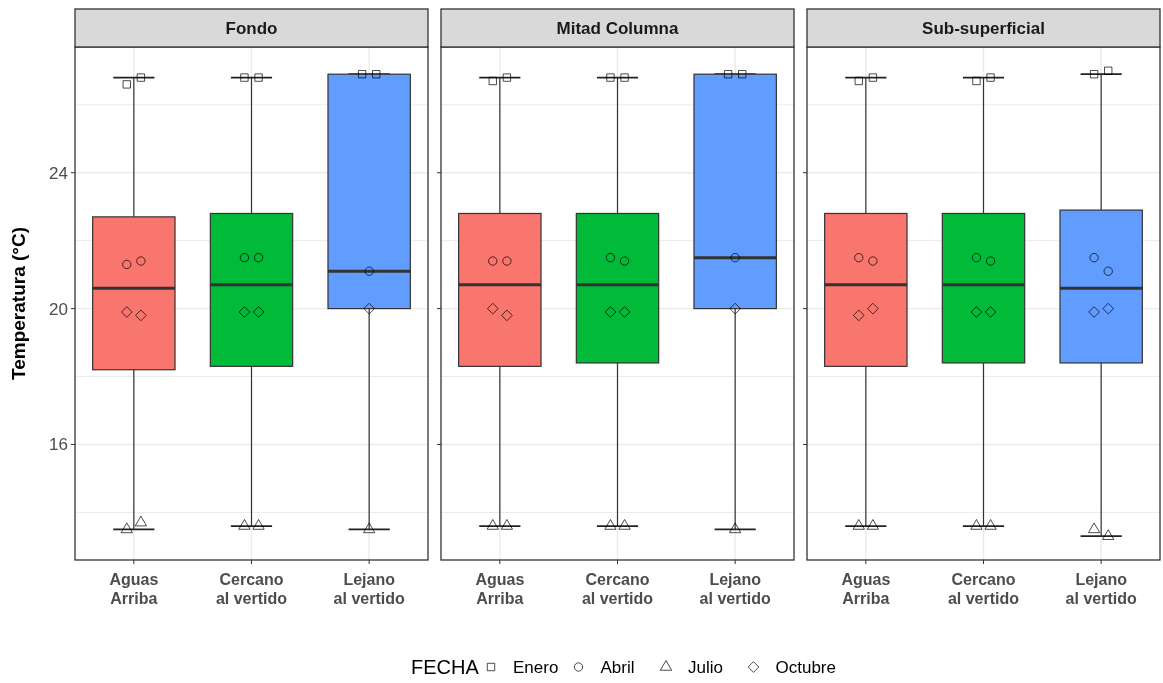  I want to click on y-tick-label: 20, so click(58, 309).